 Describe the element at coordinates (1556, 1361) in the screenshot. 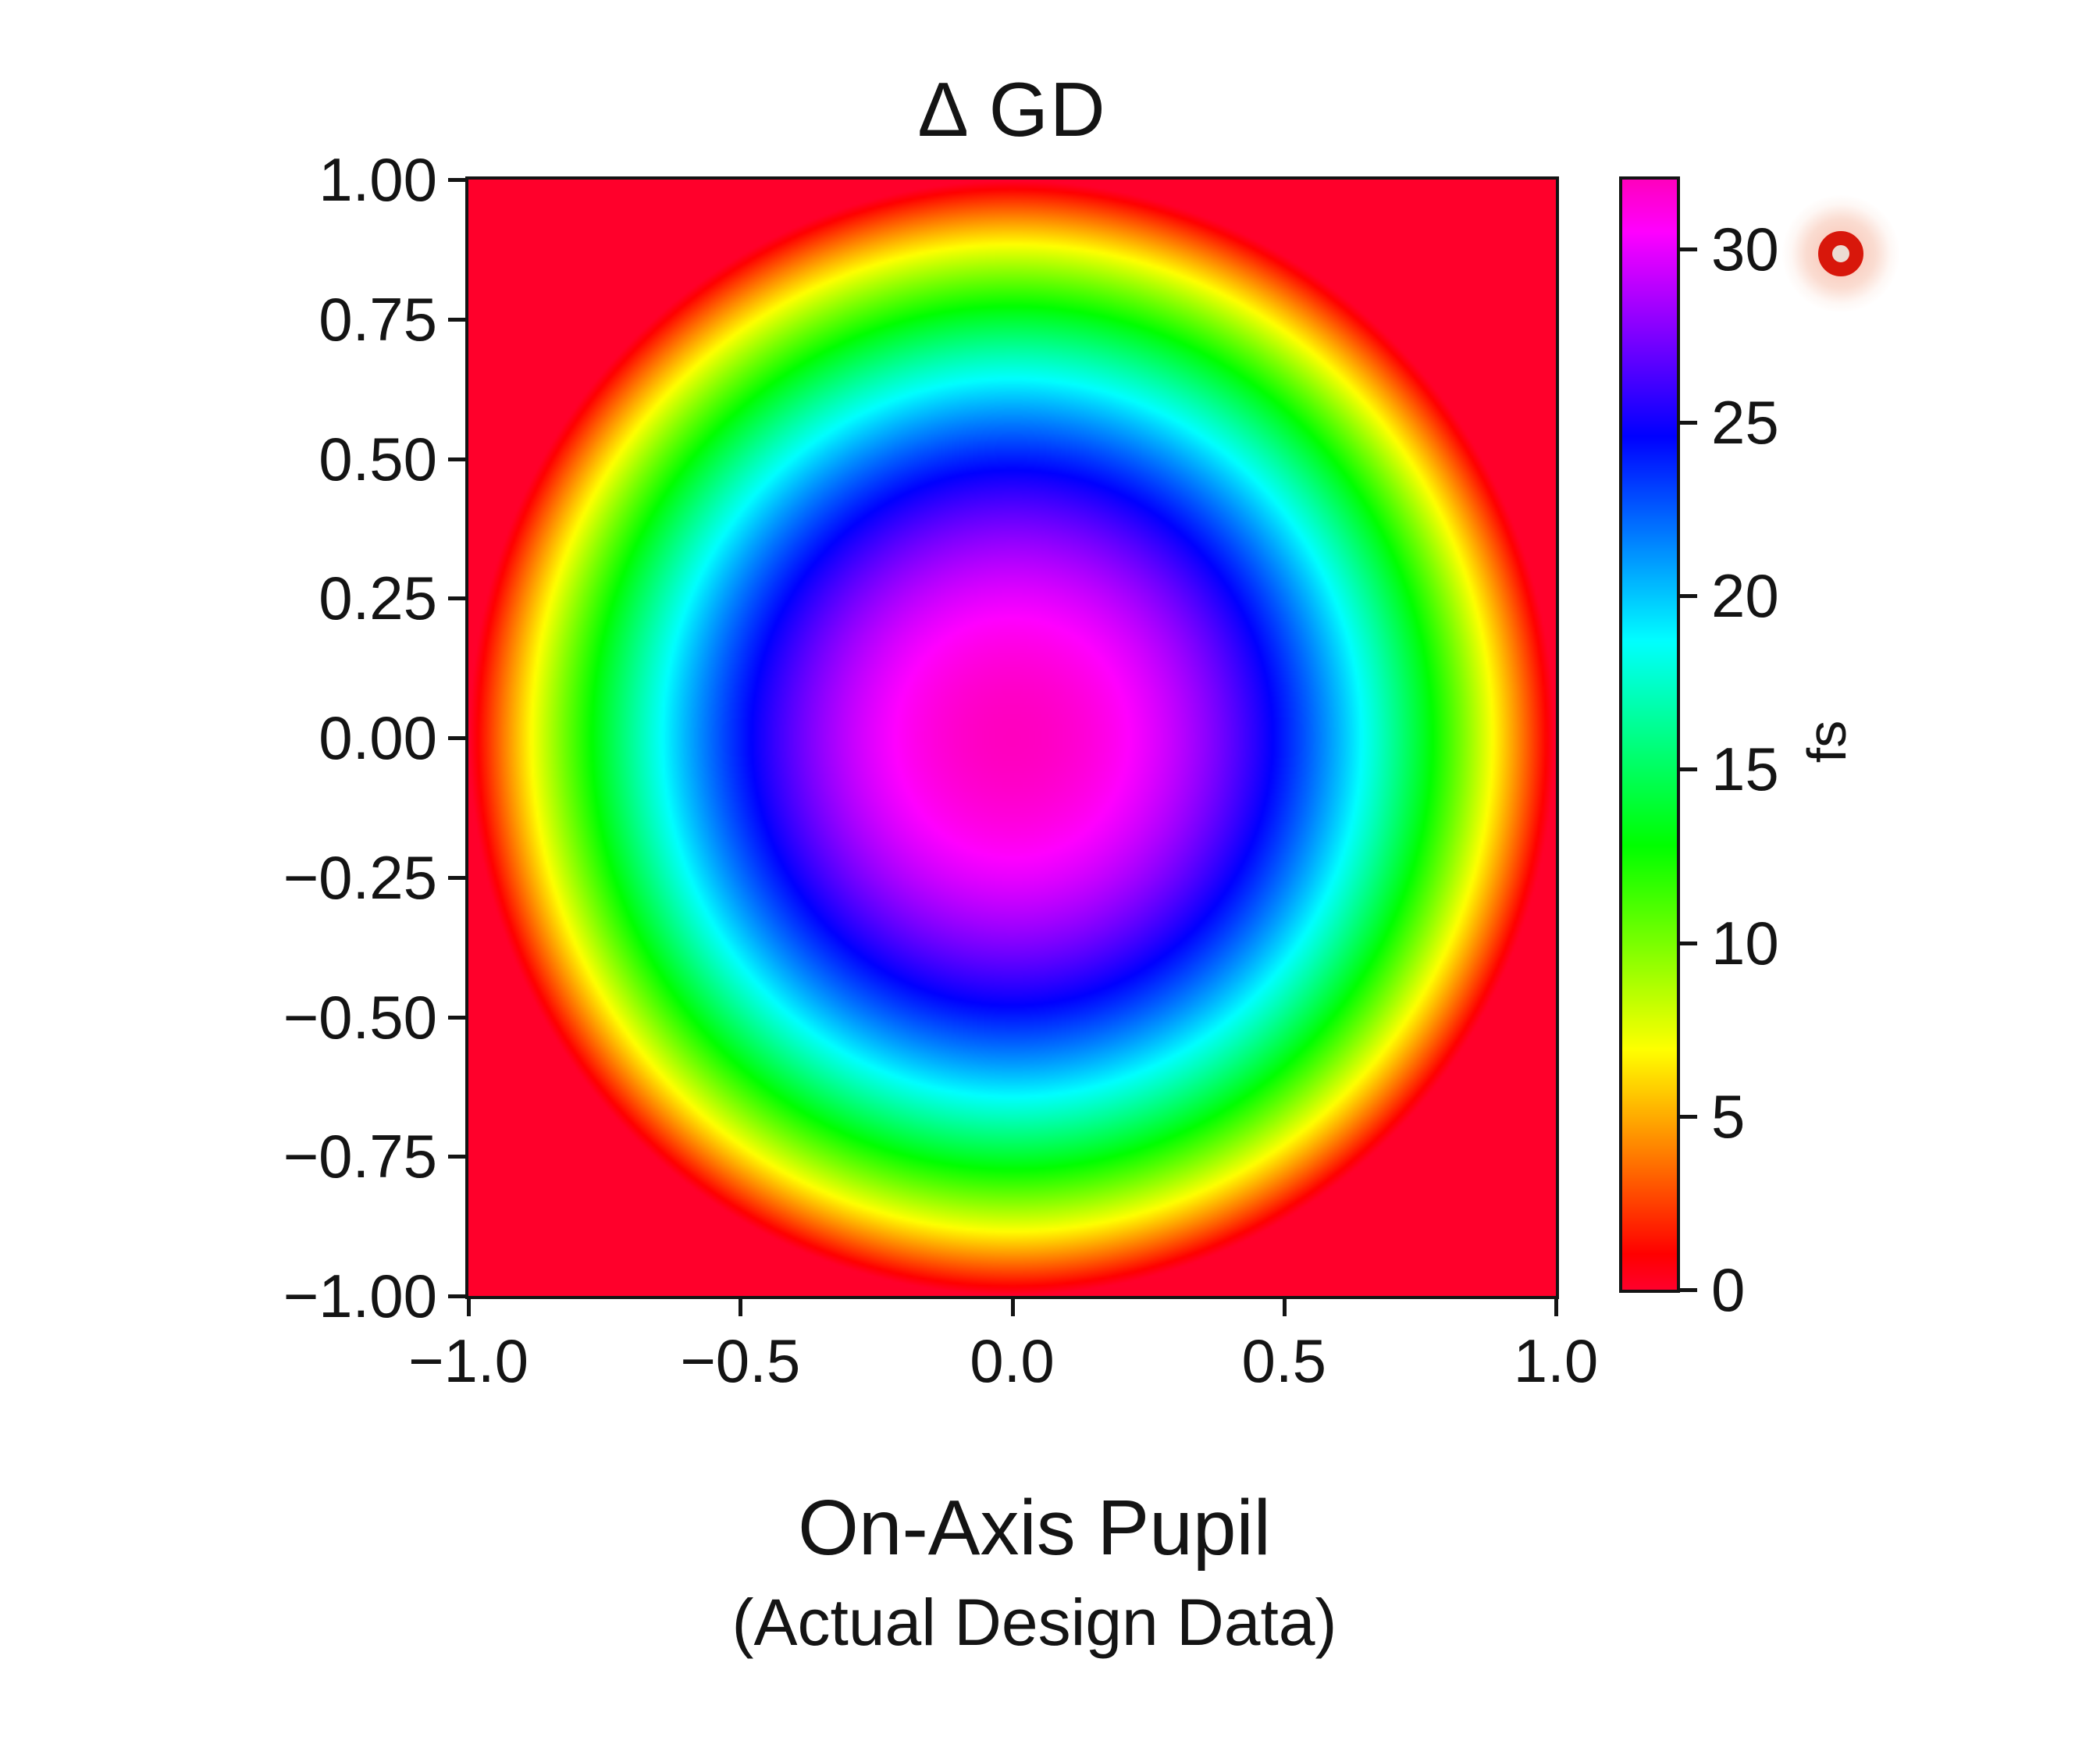

I see `x-tick-label: 1.0` at that location.